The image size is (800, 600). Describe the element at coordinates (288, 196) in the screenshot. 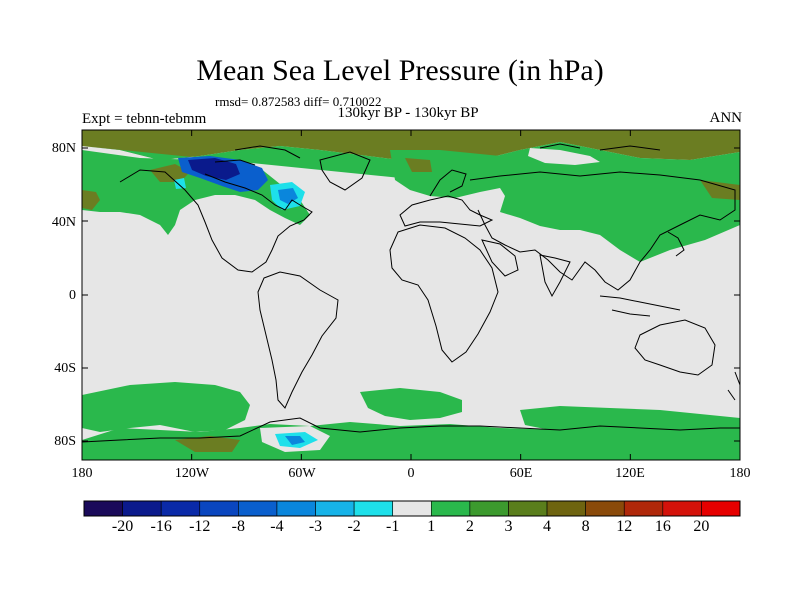

I see `hudson-blue-anomaly` at that location.